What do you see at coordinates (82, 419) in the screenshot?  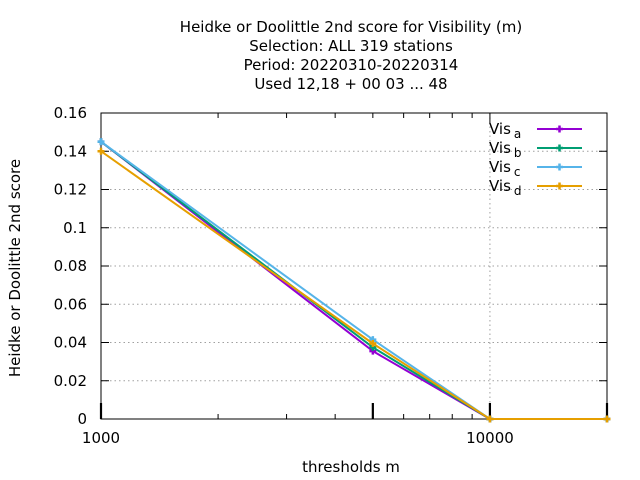 I see `y-tick-label: 0` at bounding box center [82, 419].